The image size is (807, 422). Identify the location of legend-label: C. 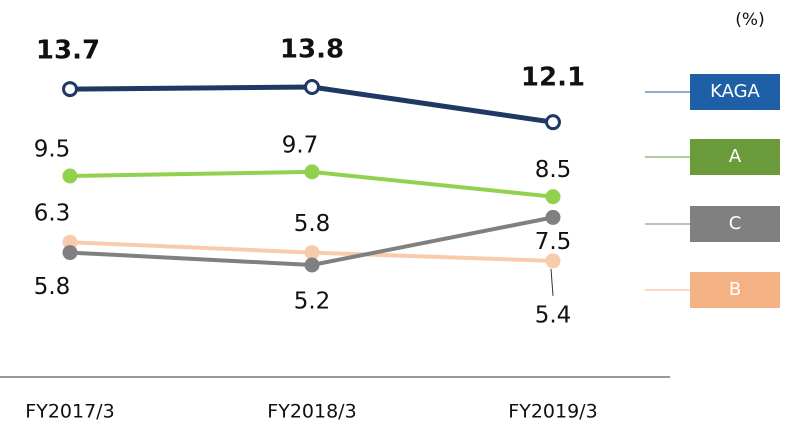
(735, 223).